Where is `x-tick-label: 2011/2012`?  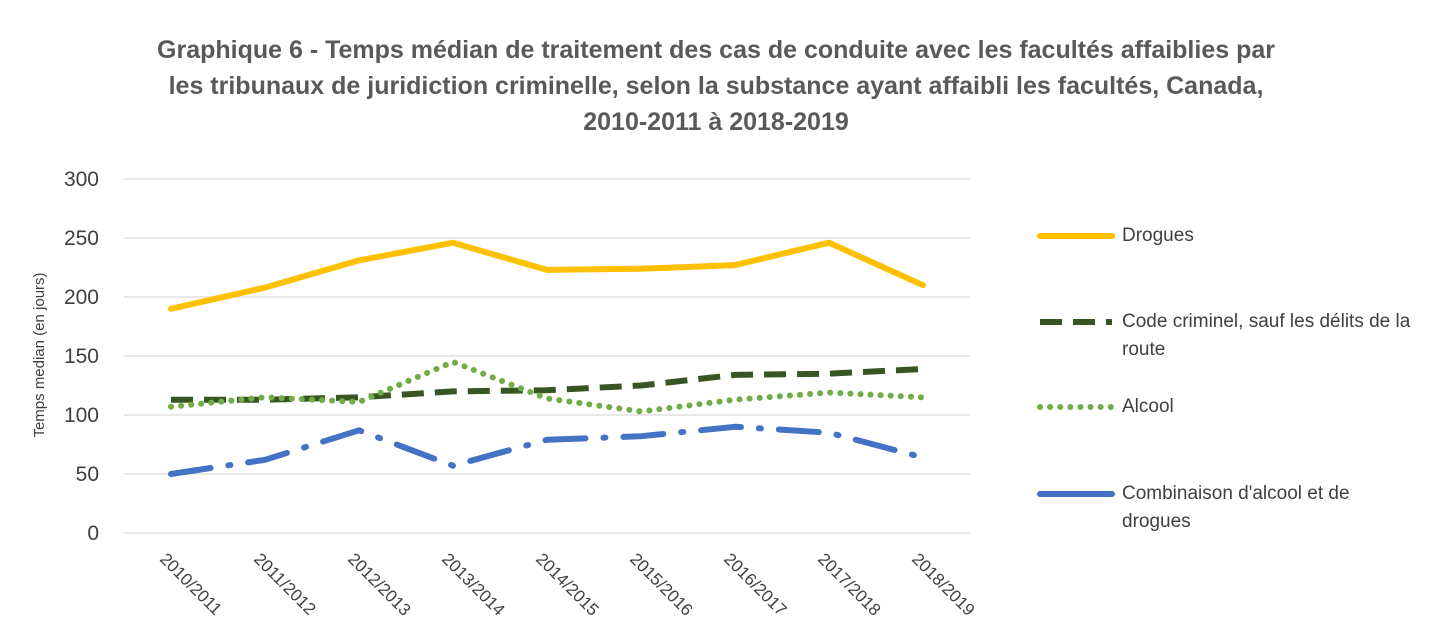 x-tick-label: 2011/2012 is located at coordinates (284, 583).